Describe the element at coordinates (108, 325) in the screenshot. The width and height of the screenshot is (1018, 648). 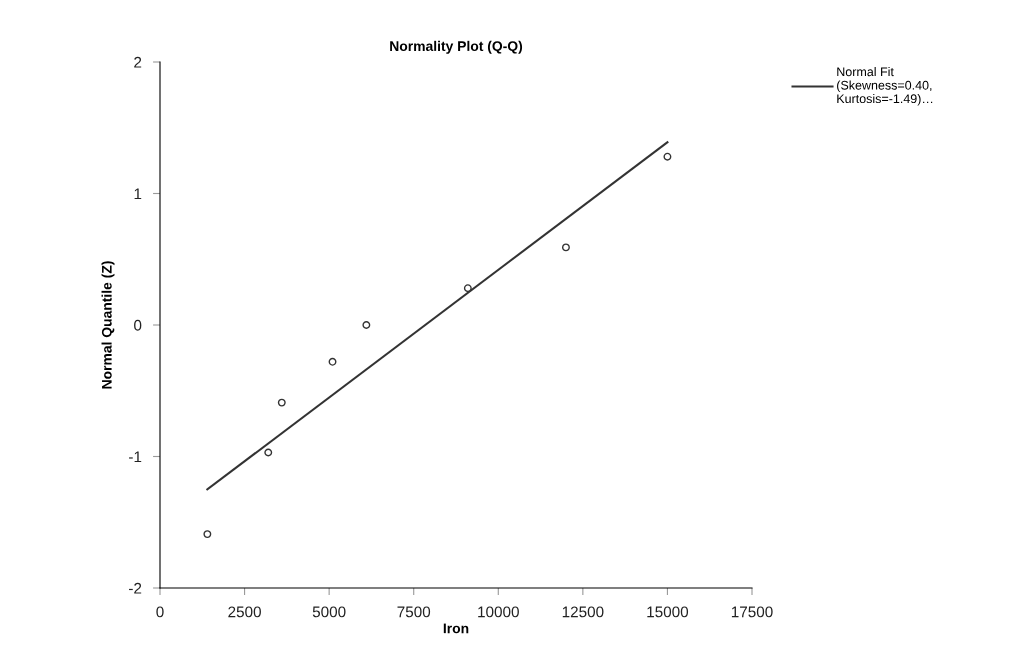
I see `y-axis-title: Normal Quantile (Z)` at that location.